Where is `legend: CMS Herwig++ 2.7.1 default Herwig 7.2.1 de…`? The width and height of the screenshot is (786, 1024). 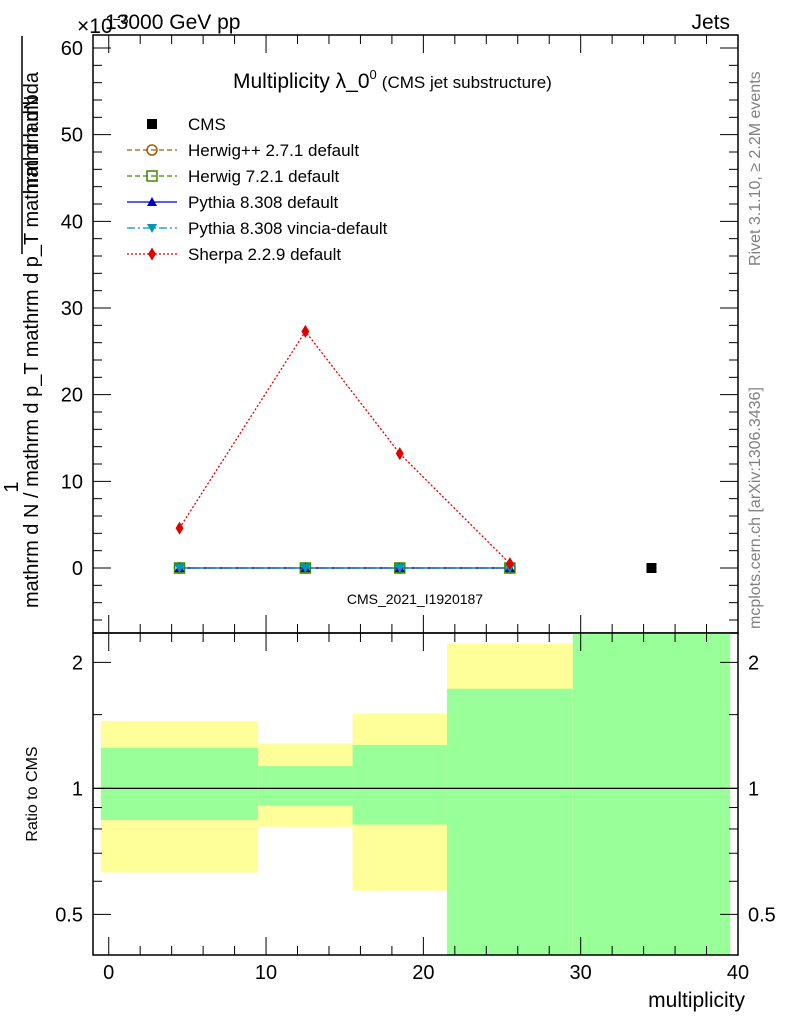 legend: CMS Herwig++ 2.7.1 default Herwig 7.2.1 de… is located at coordinates (257, 189).